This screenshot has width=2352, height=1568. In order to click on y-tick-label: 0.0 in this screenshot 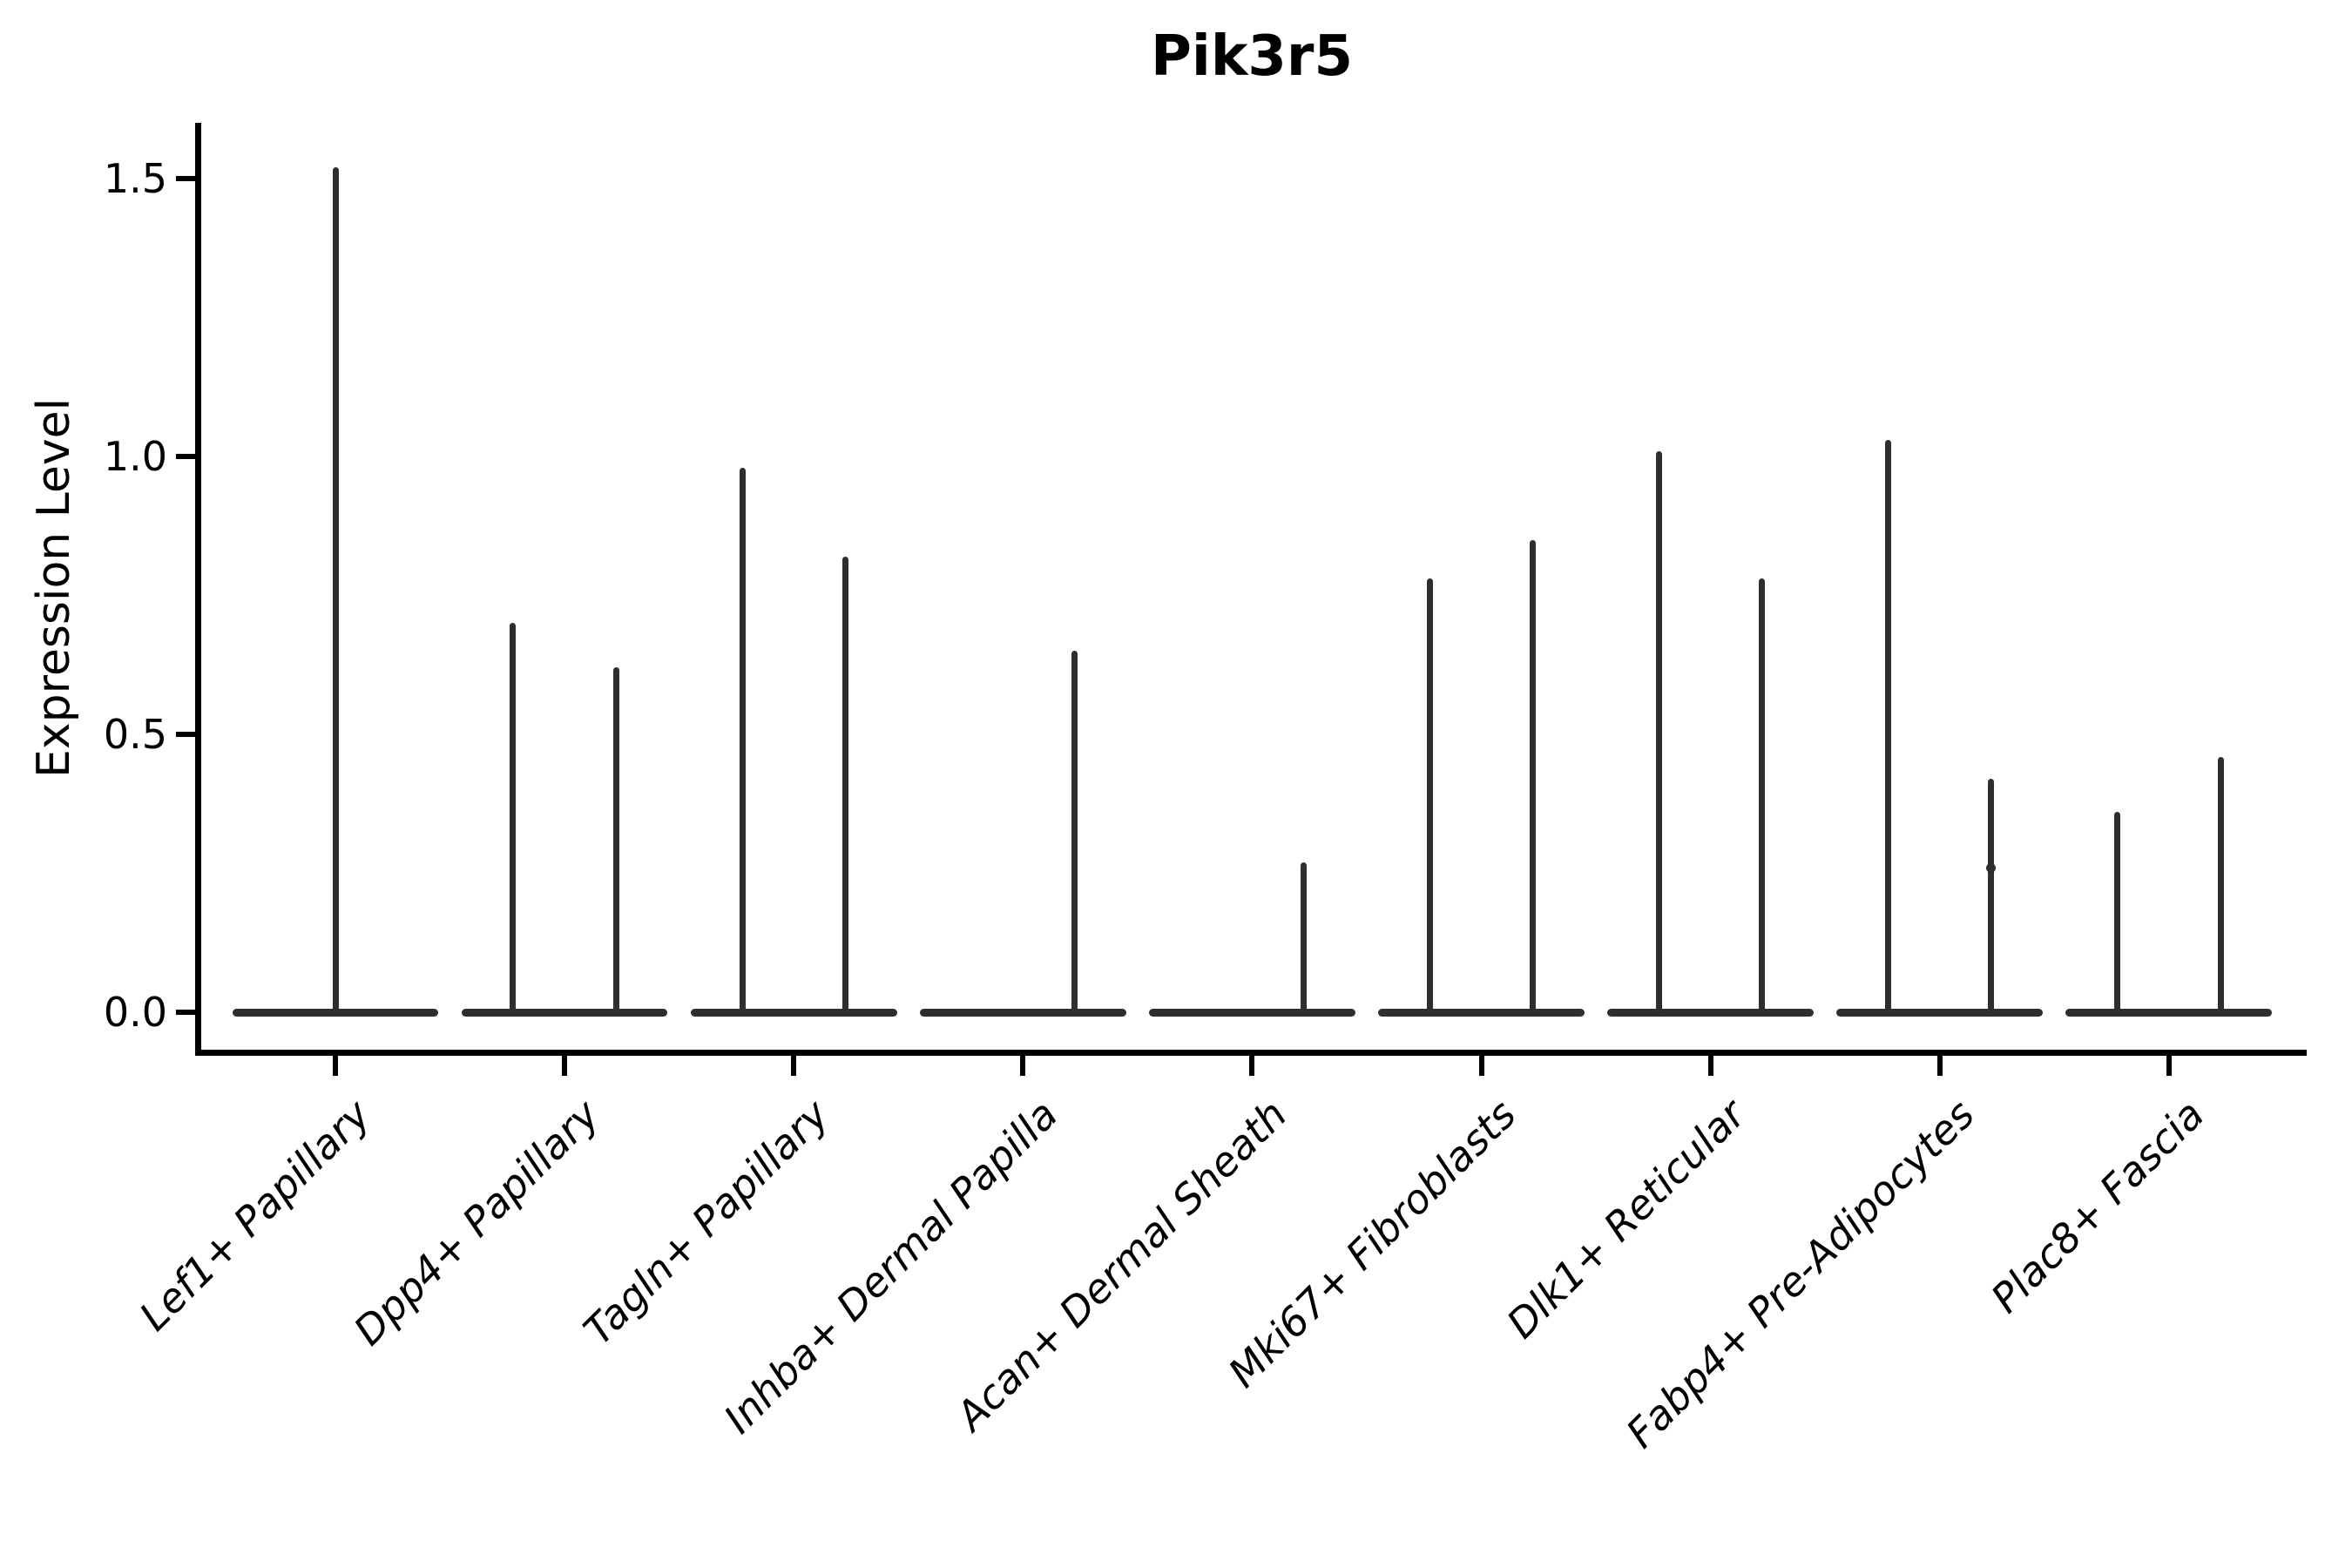, I will do `click(135, 1013)`.